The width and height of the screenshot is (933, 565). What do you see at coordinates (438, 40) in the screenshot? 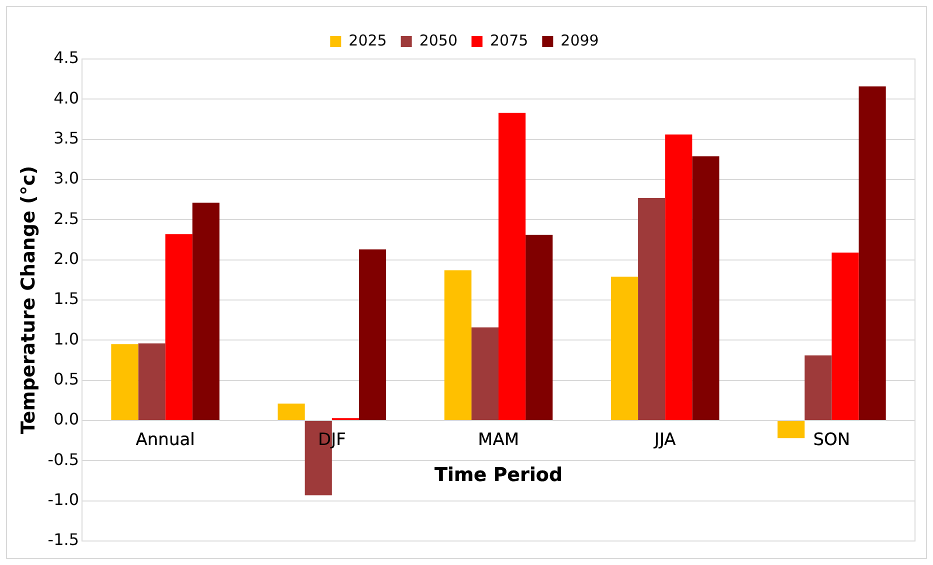
I see `legend-label: 2050` at bounding box center [438, 40].